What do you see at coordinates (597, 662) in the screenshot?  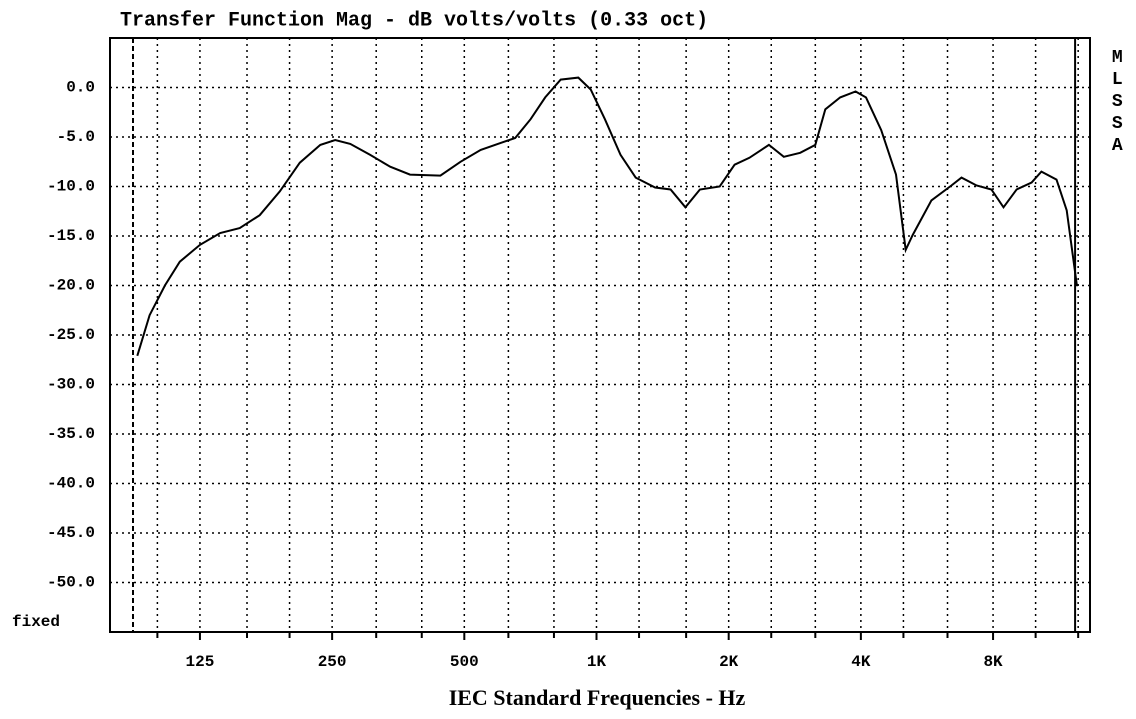 I see `x-tick-label: 1K` at bounding box center [597, 662].